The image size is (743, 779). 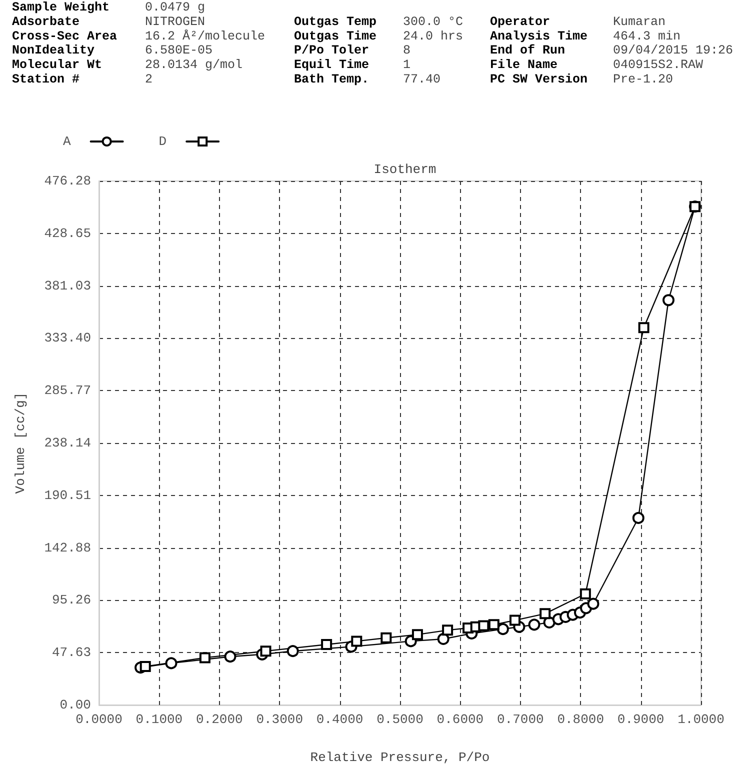 I want to click on x-tick-label: 0.8000, so click(x=580, y=719).